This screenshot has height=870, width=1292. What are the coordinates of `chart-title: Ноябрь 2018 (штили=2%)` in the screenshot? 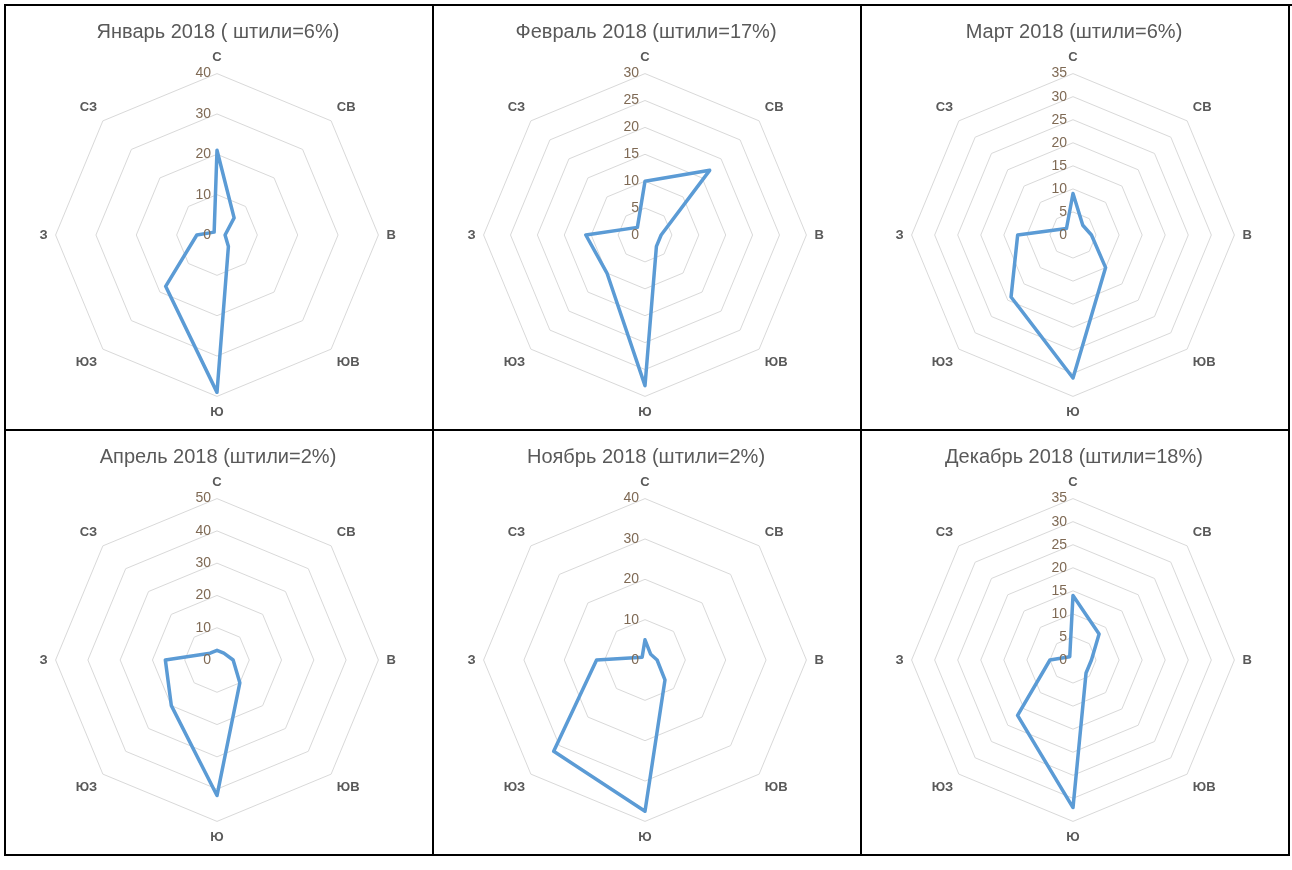 It's located at (646, 455).